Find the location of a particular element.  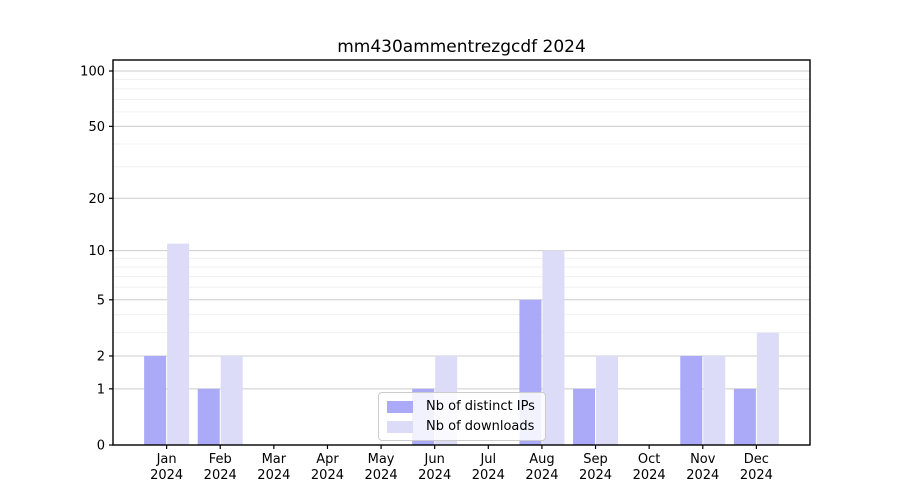

y-axis-ticks: 0 1 2 5 10 20 50 100 is located at coordinates (96, 259).